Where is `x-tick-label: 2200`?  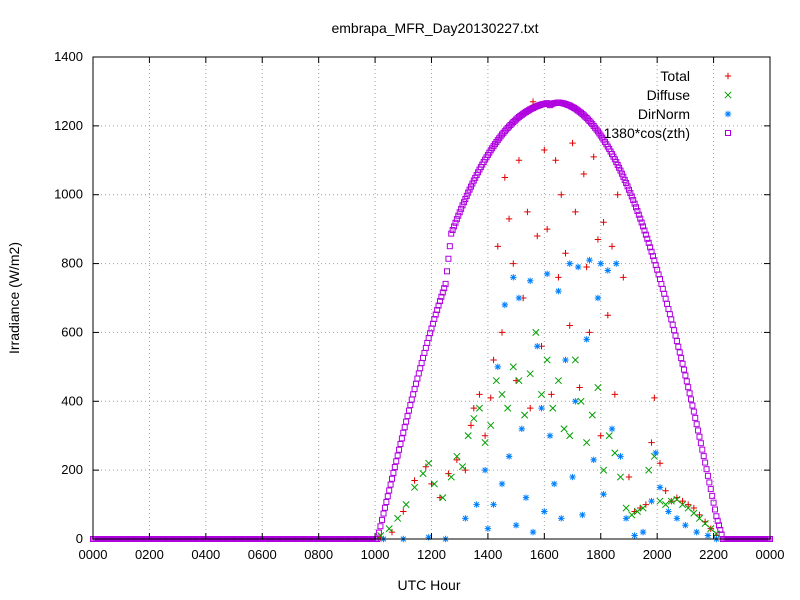
x-tick-label: 2200 is located at coordinates (713, 554).